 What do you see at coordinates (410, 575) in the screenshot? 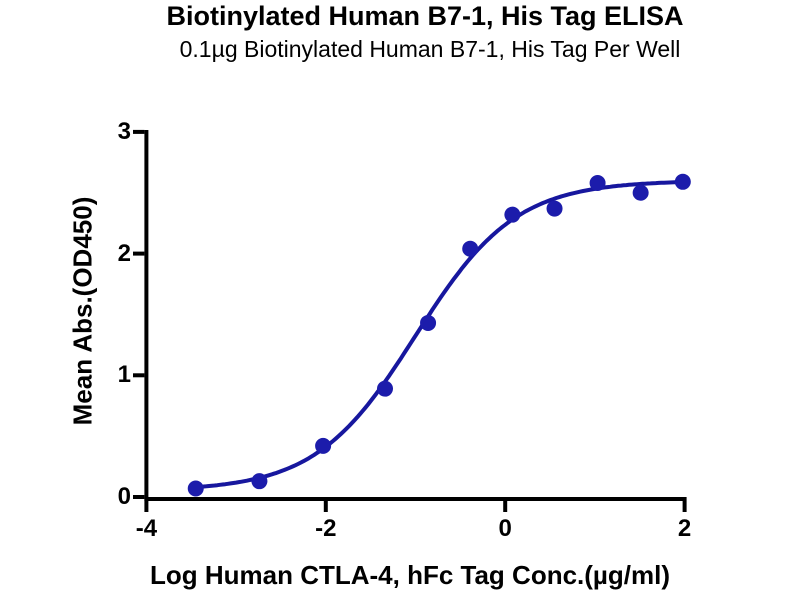
I see `x-axis-label: Log Human CTLA-4, hFc Tag Conc.(µg/ml)` at bounding box center [410, 575].